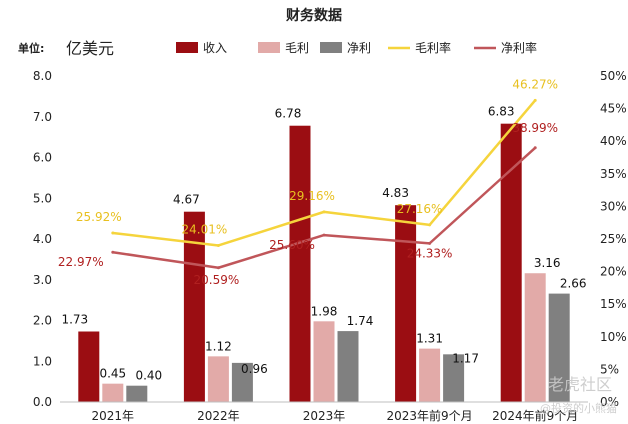  Describe the element at coordinates (578, 395) in the screenshot. I see `watermark: 老虎社区 @投资的小熊猫` at that location.